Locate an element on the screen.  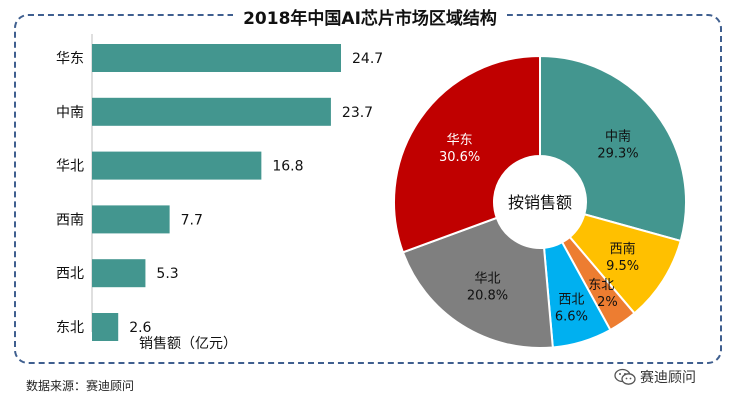
wechat-brand-name: 赛迪顾问 is located at coordinates (668, 378).